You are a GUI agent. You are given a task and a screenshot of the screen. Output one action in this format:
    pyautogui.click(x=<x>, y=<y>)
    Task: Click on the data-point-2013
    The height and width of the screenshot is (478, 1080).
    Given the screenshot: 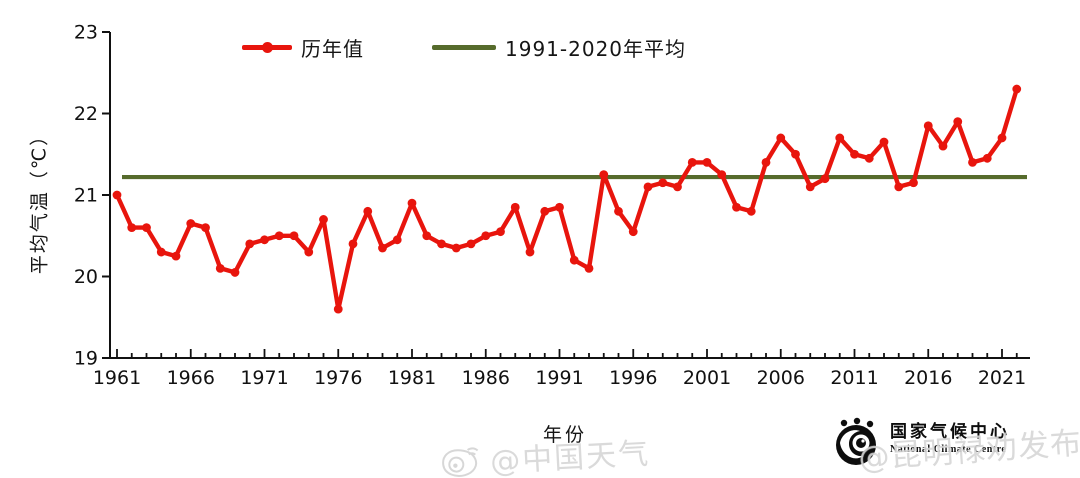 What is the action you would take?
    pyautogui.click(x=884, y=142)
    